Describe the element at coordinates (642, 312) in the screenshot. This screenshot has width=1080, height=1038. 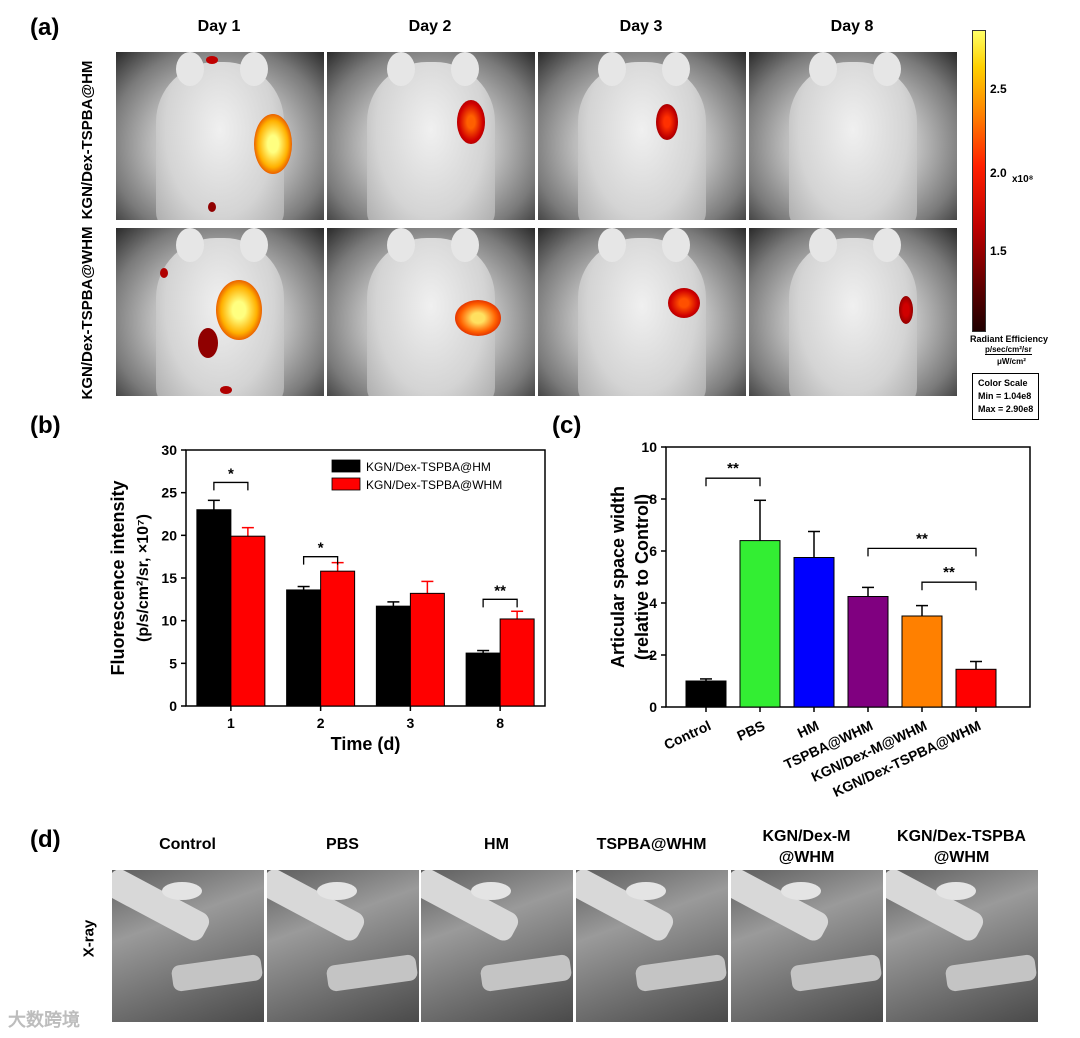
I see `ivis-image-whm-day3` at that location.